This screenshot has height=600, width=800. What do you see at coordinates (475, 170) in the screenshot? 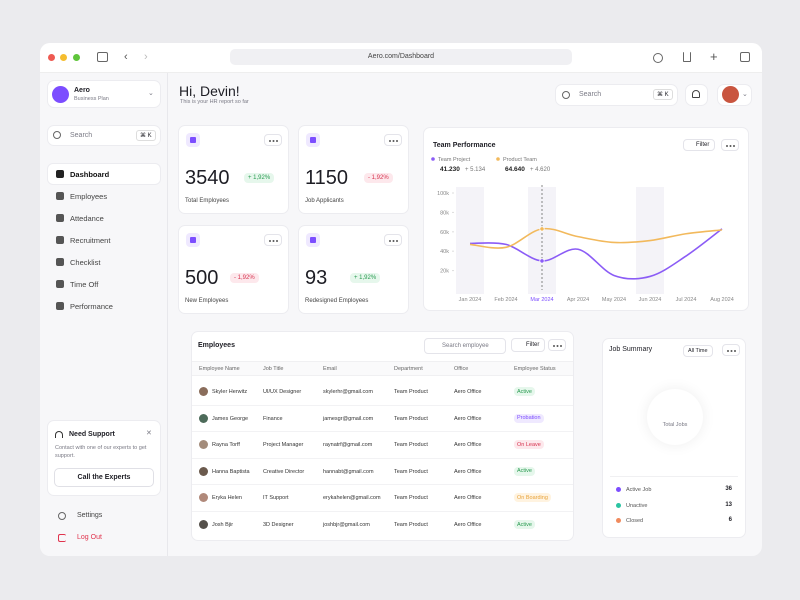
I see `legend-change: + 5.134` at bounding box center [475, 170].